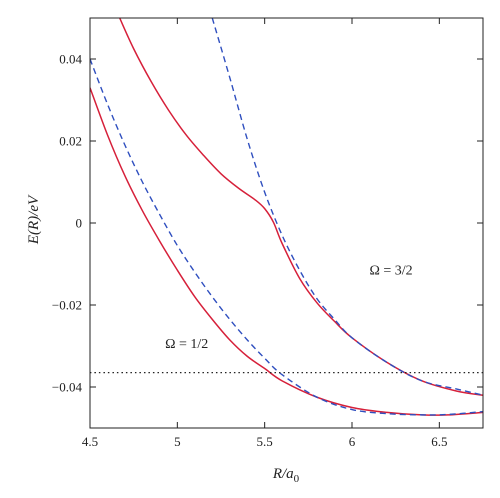 The height and width of the screenshot is (498, 500). I want to click on y-axis-title: E(R)/eV, so click(34, 219).